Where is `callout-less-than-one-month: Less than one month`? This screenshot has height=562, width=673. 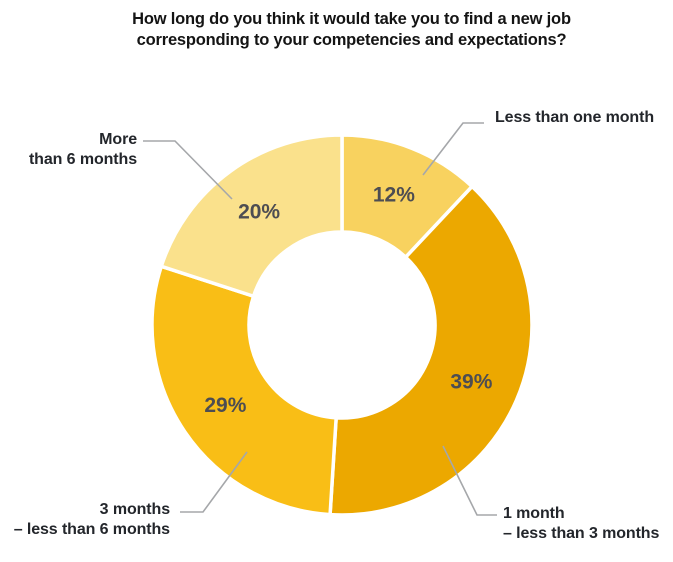 callout-less-than-one-month: Less than one month is located at coordinates (574, 118).